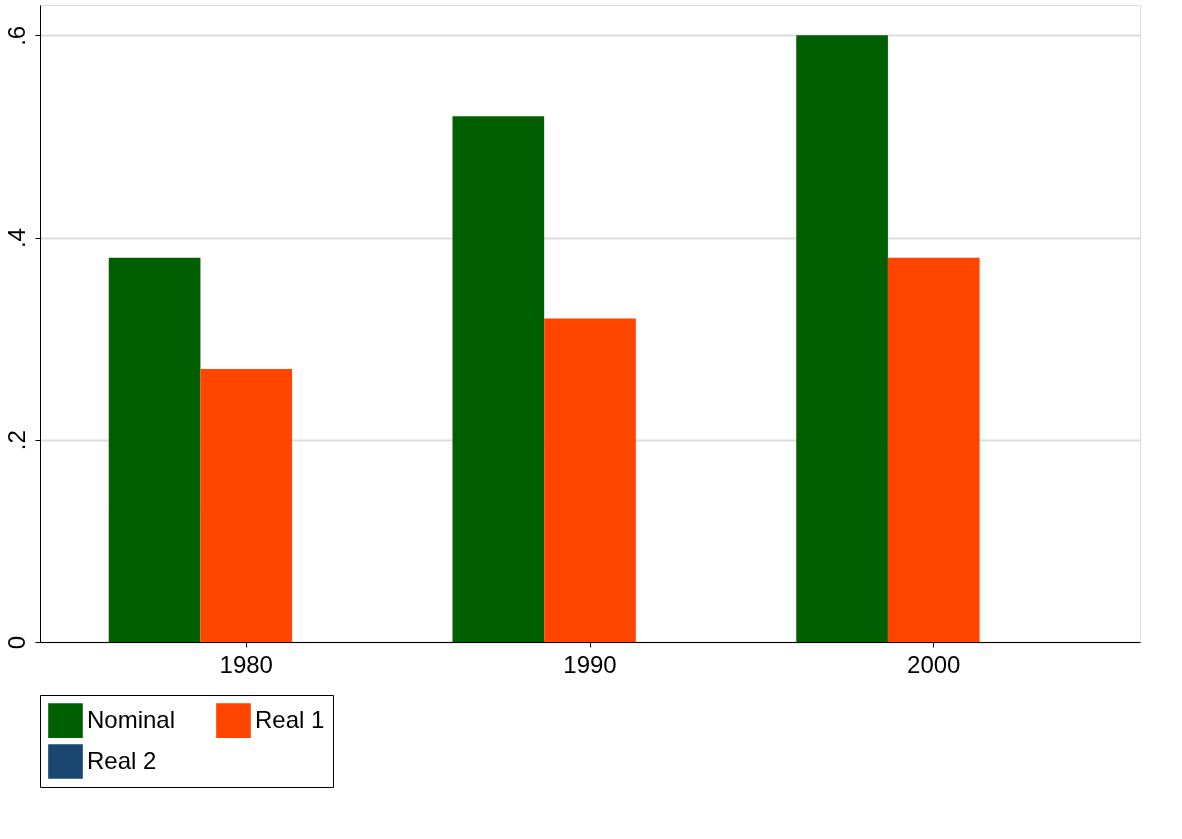 This screenshot has width=1182, height=839. What do you see at coordinates (590, 664) in the screenshot?
I see `x-tick-label: 1990` at bounding box center [590, 664].